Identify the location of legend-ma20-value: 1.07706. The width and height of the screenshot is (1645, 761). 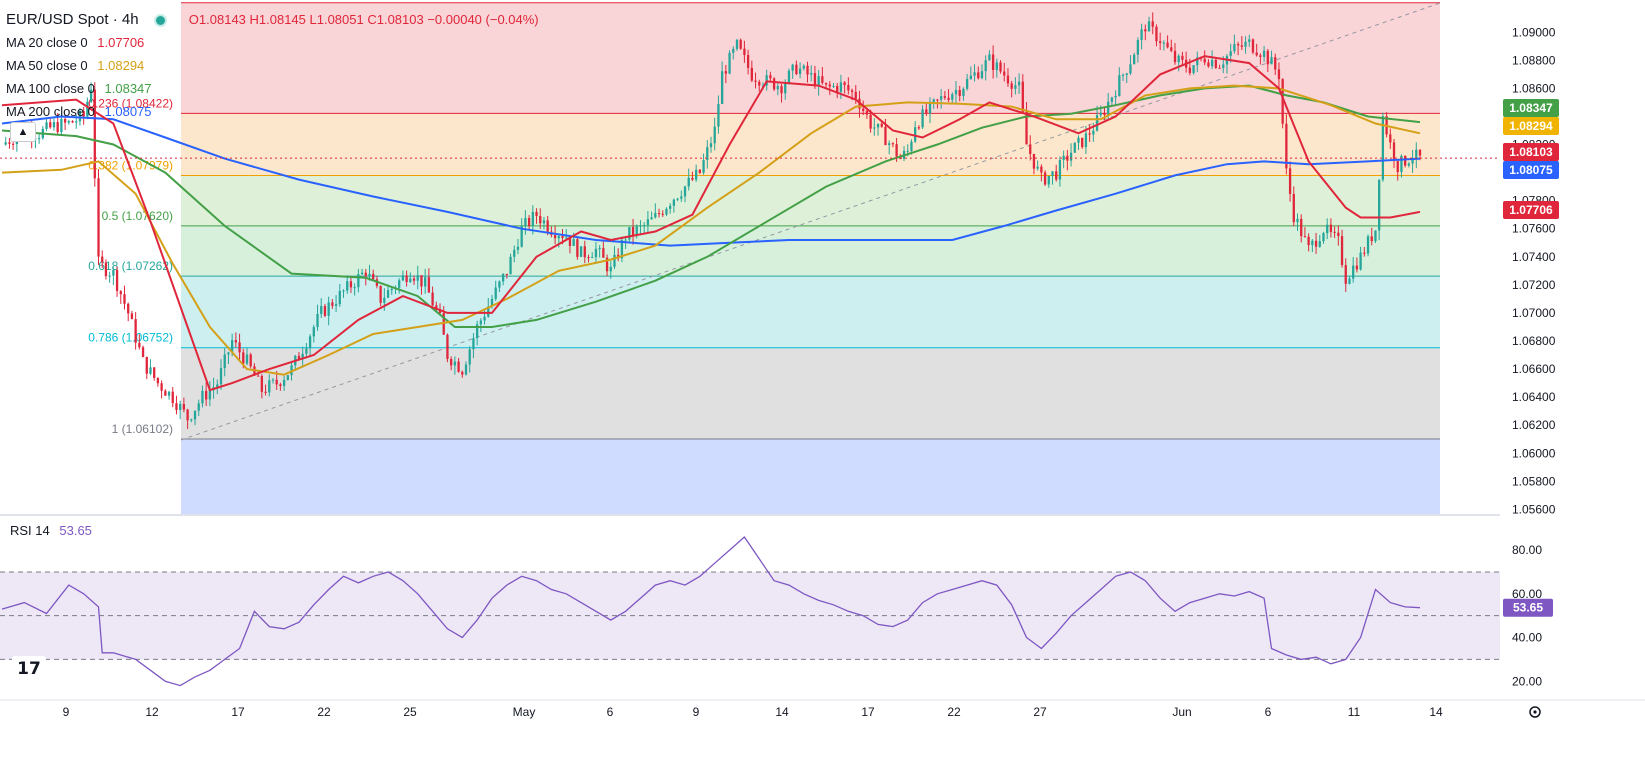
(121, 42).